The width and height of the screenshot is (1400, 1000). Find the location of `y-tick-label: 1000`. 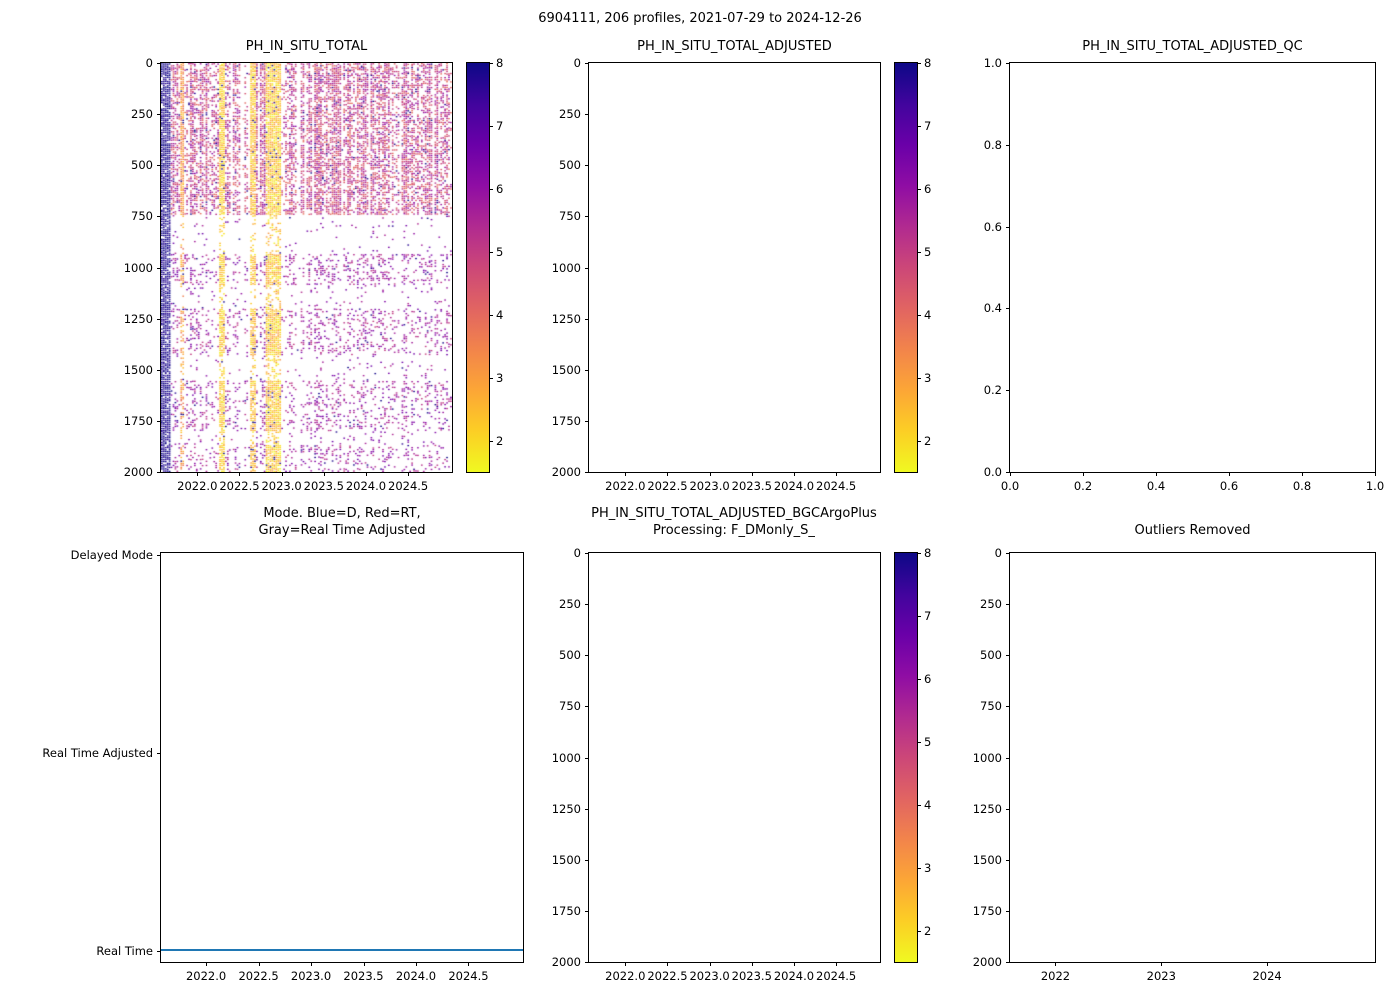

y-tick-label: 1000 is located at coordinates (987, 757).